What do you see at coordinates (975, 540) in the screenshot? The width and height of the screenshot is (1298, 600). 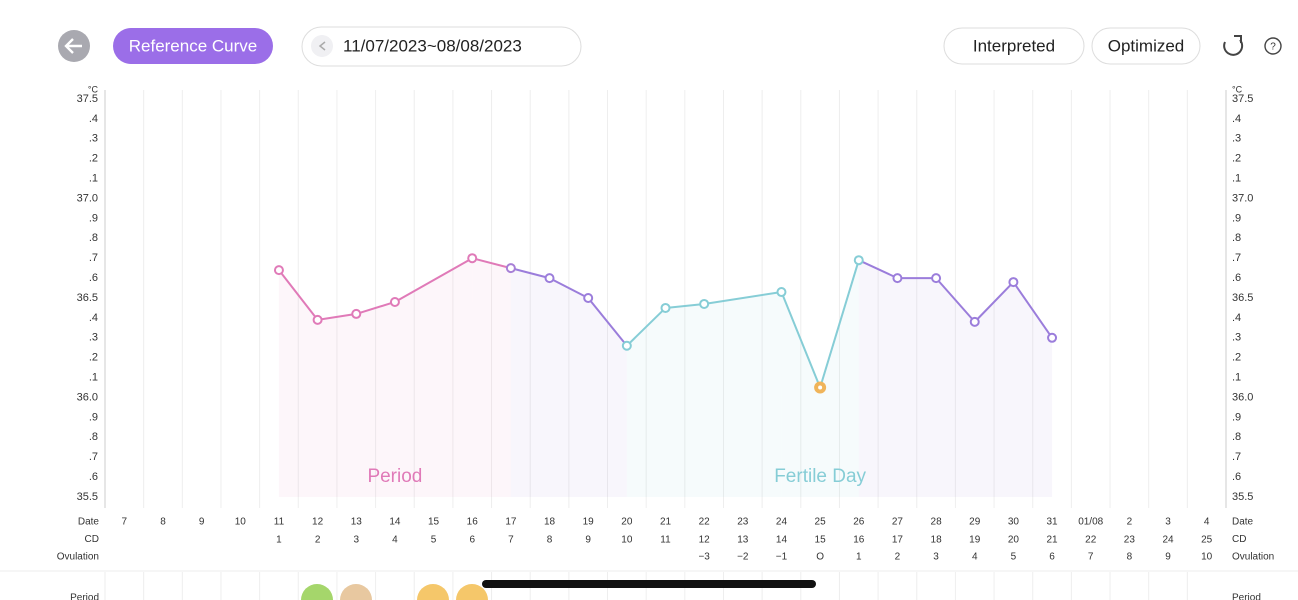 I see `cd-label: 19` at bounding box center [975, 540].